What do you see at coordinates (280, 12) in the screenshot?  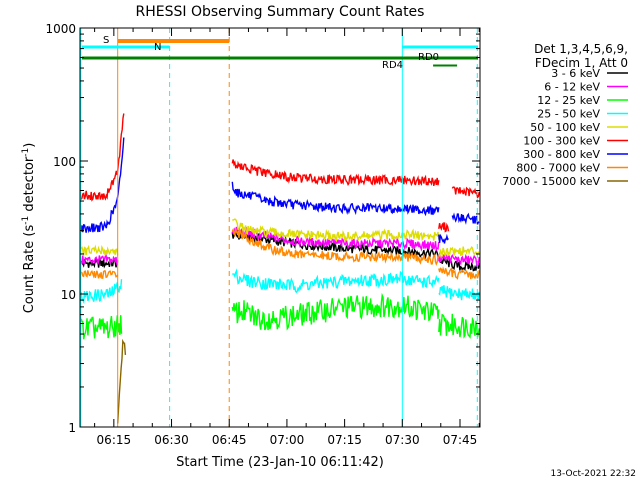 I see `chart-title: RHESSI Observing Summary Count Rates` at bounding box center [280, 12].